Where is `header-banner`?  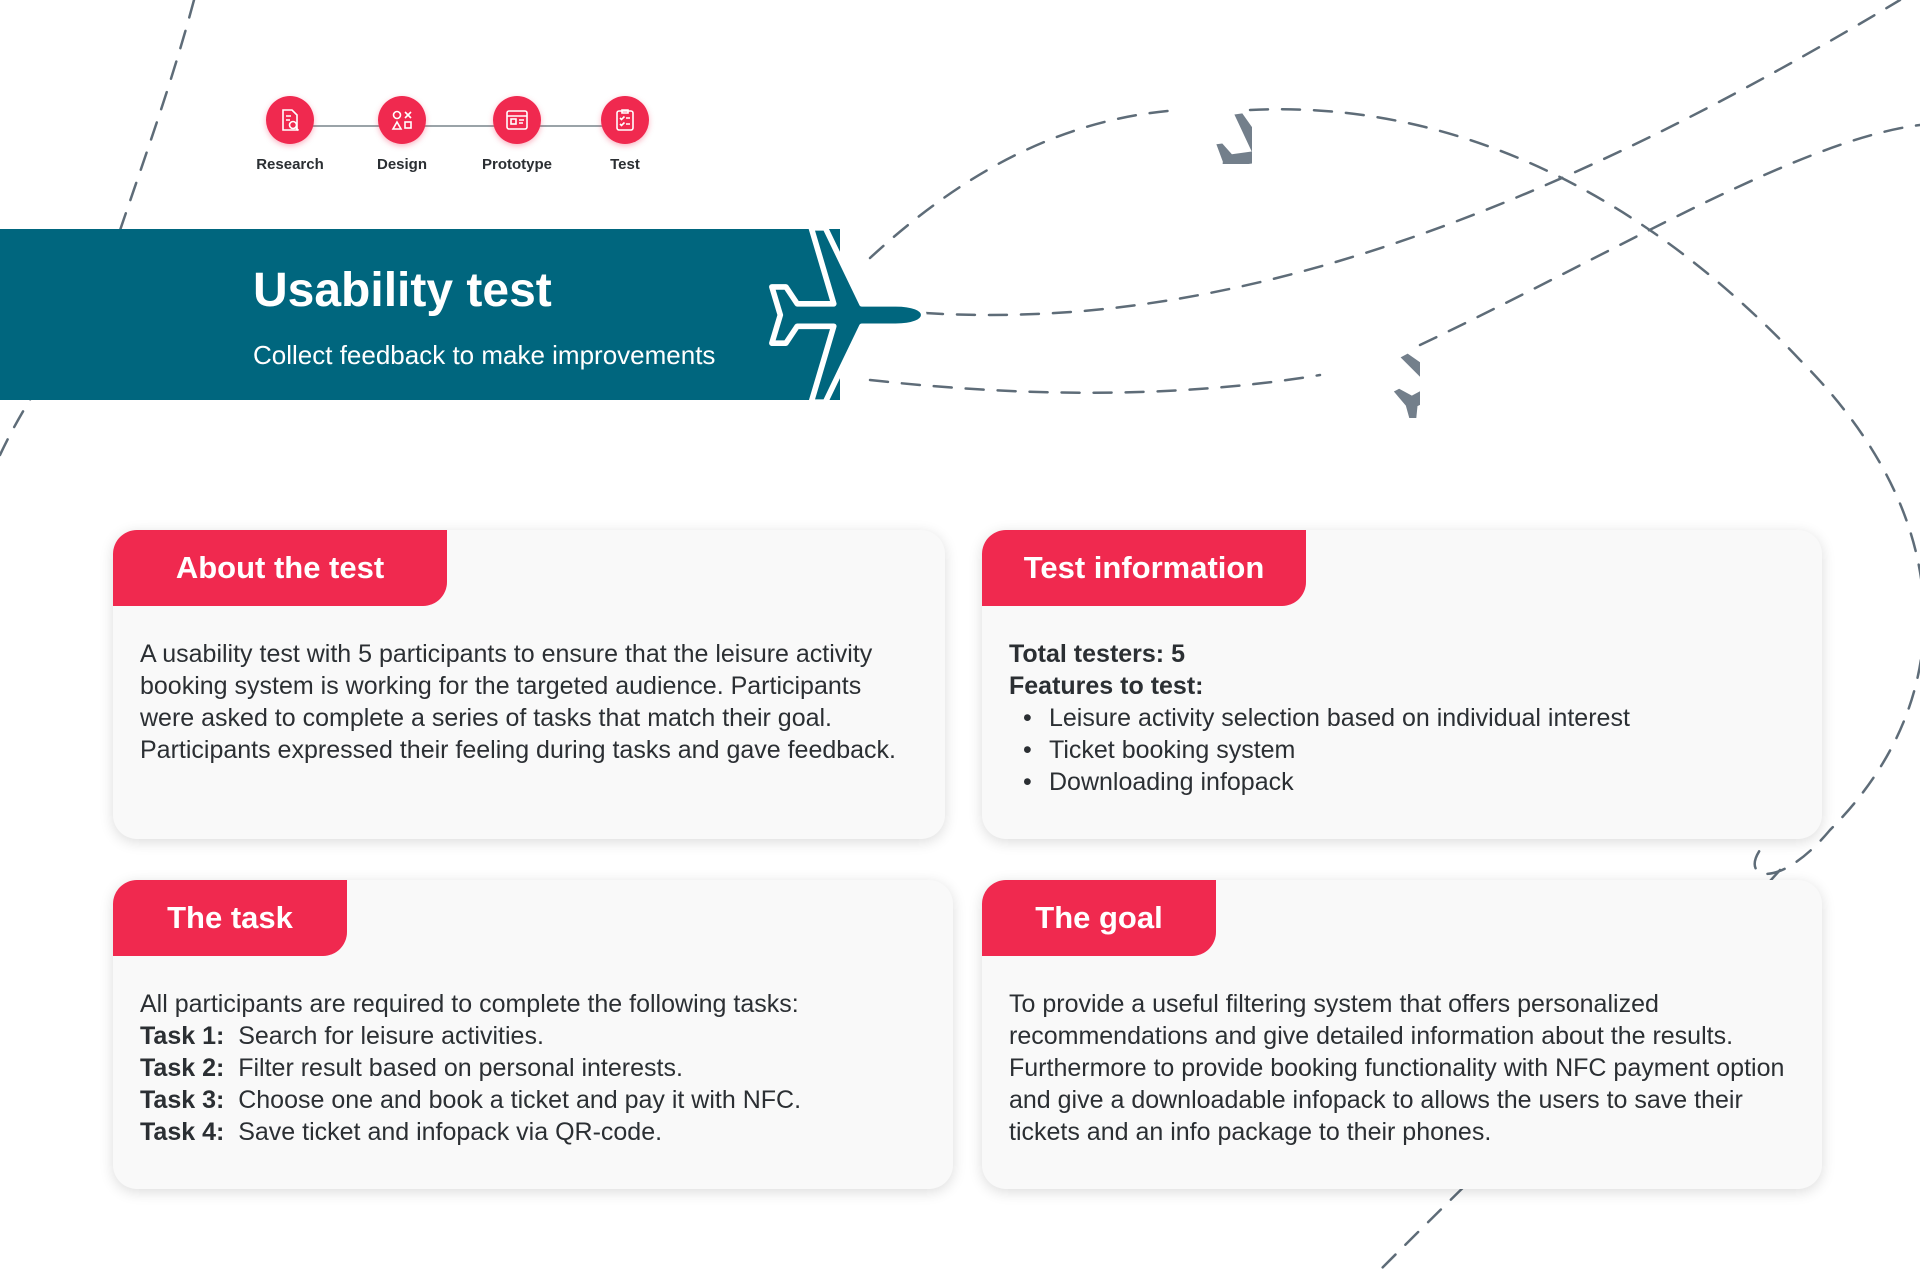
header-banner is located at coordinates (420, 314).